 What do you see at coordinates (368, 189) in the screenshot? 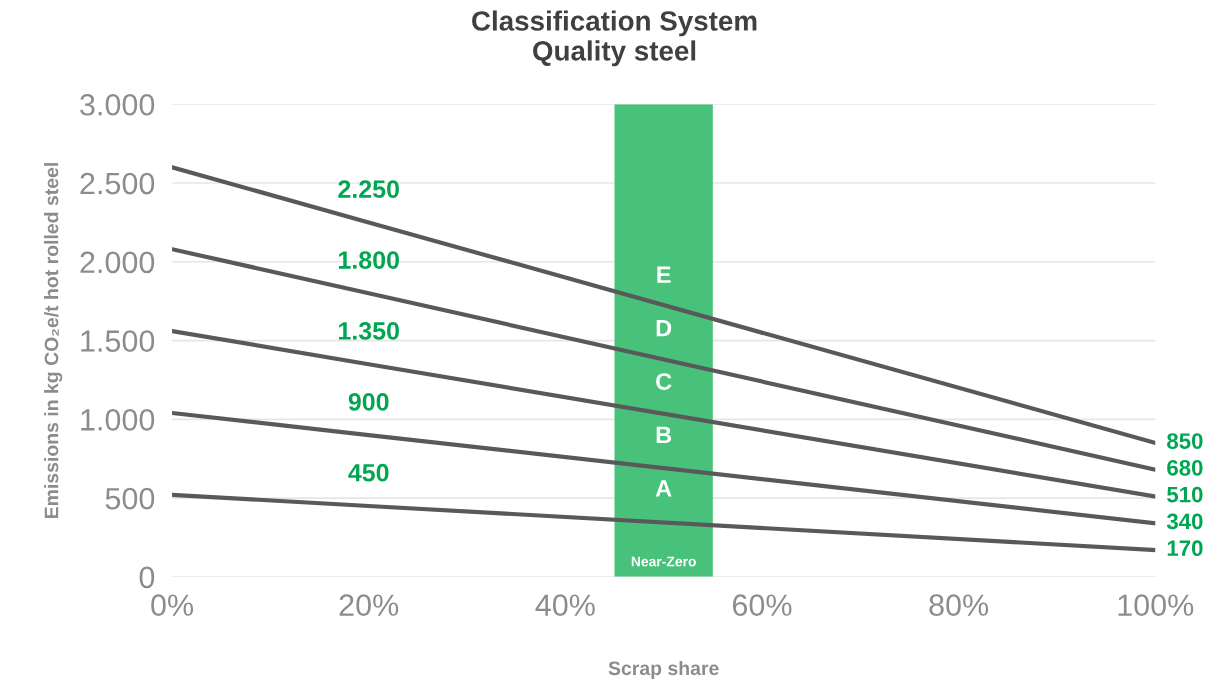
I see `data-label: 2.250` at bounding box center [368, 189].